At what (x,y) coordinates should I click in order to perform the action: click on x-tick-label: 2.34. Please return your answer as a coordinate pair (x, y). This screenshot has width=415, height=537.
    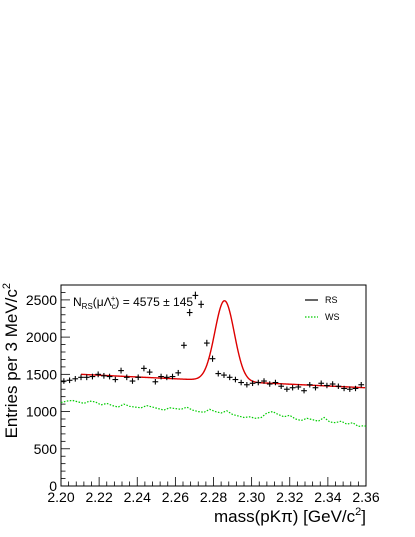
    Looking at the image, I should click on (327, 497).